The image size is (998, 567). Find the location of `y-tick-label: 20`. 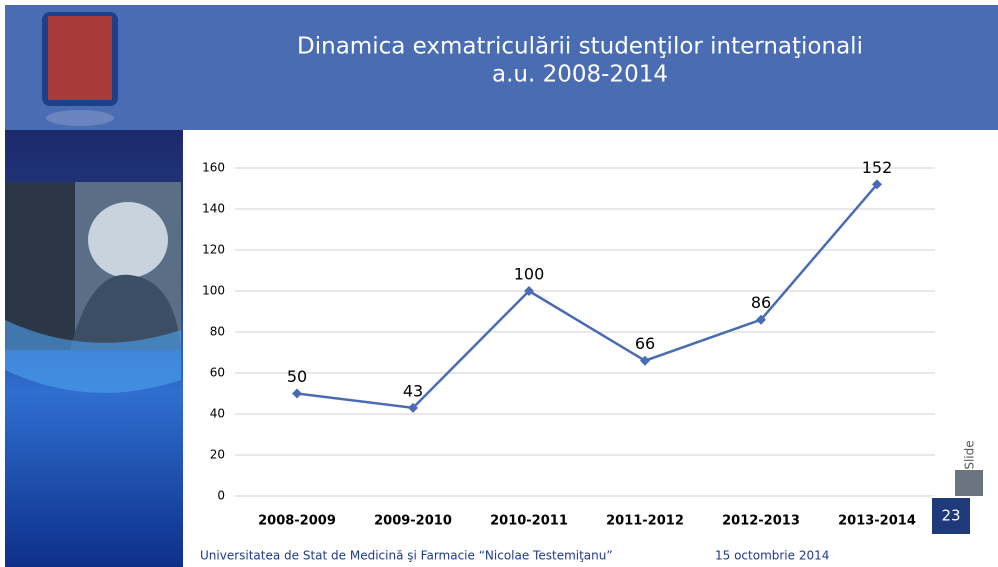

y-tick-label: 20 is located at coordinates (217, 455).